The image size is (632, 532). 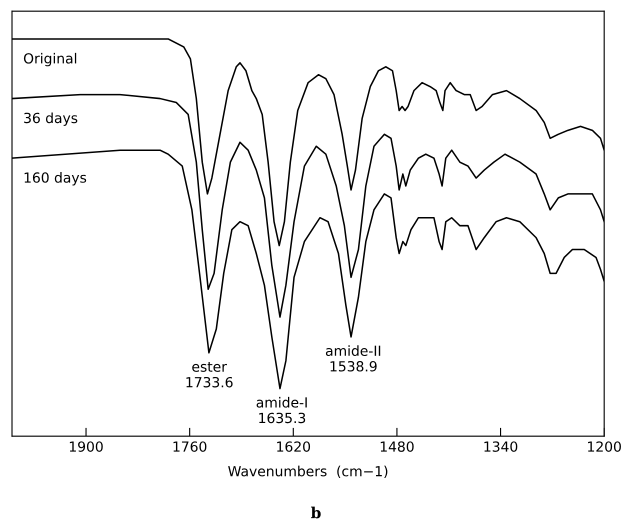 I want to click on x-tick-label: 1620, so click(x=293, y=446).